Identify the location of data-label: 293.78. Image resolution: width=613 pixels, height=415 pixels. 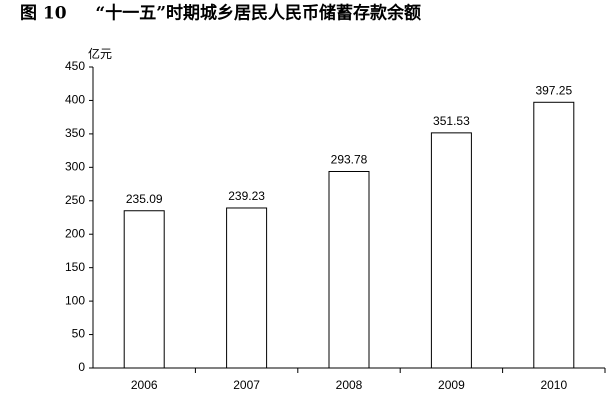
(349, 160).